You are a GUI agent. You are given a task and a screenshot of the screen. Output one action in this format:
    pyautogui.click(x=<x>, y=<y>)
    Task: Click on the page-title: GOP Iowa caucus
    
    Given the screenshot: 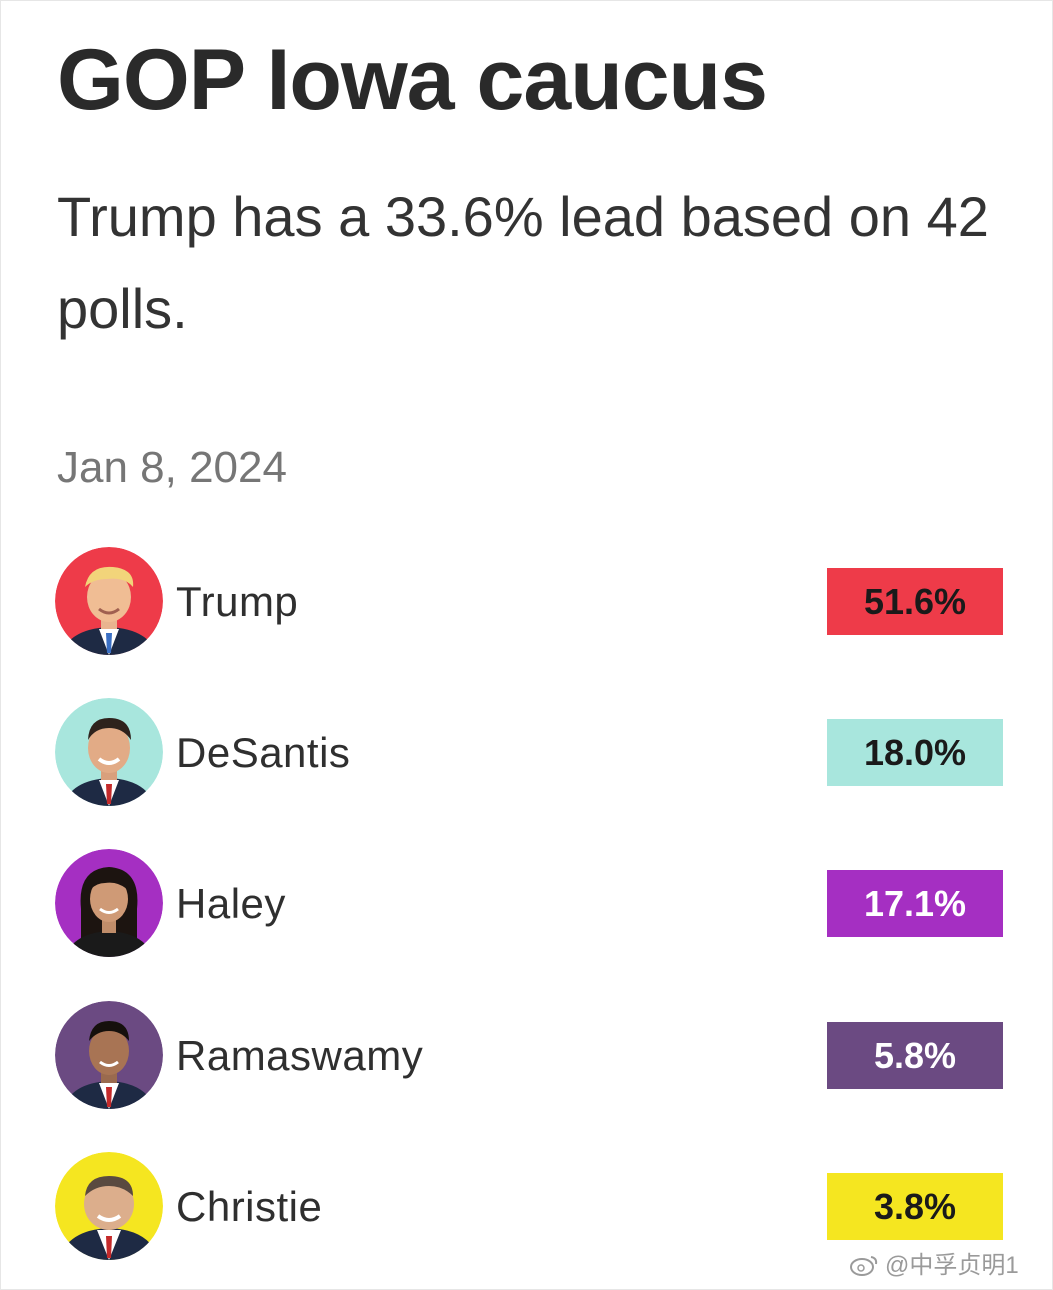 What is the action you would take?
    pyautogui.click(x=412, y=80)
    